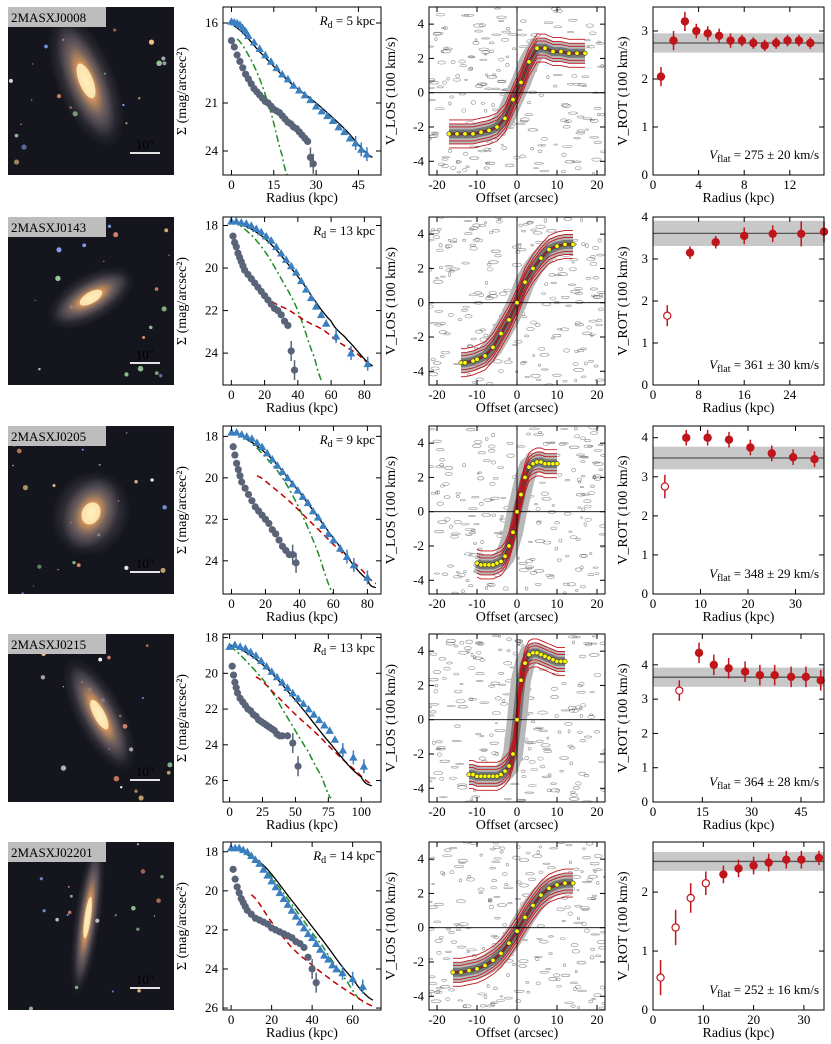  I want to click on scale-length-annotation: Rd = 9 kpc, so click(347, 441).